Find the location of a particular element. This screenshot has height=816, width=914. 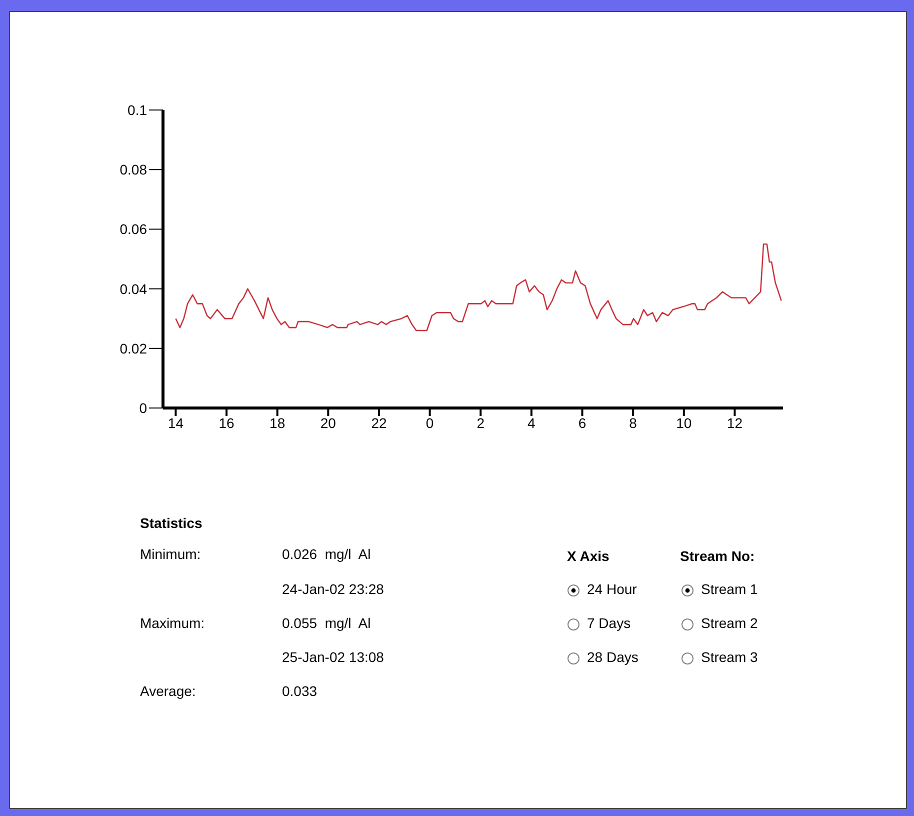

text: Stream 3 is located at coordinates (729, 657).